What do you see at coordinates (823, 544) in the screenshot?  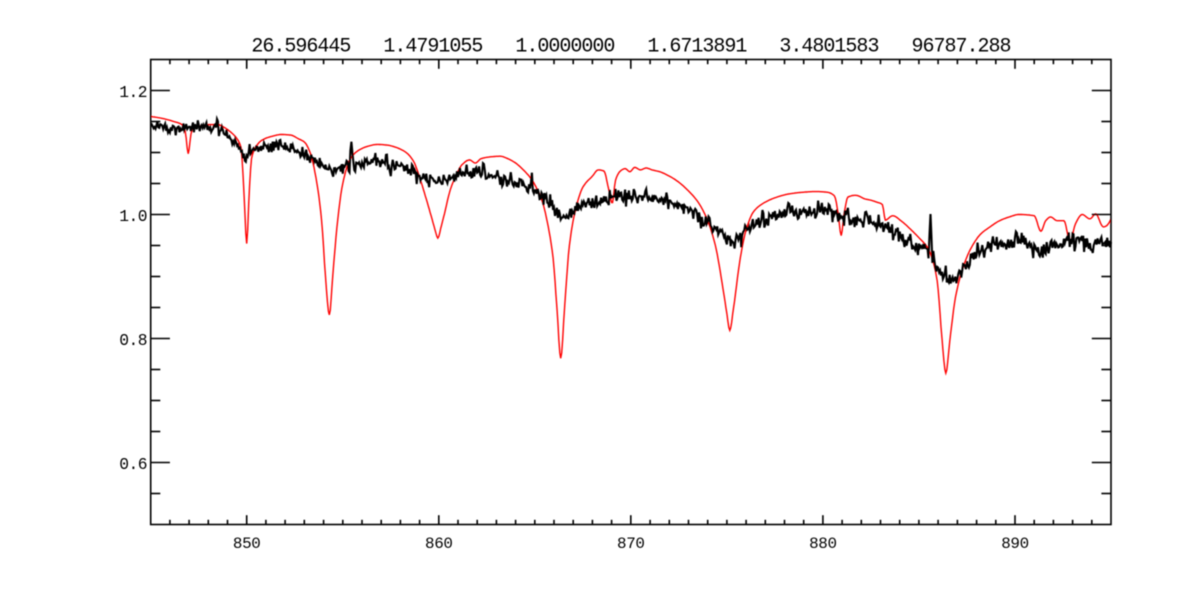 I see `svg-text: 880` at bounding box center [823, 544].